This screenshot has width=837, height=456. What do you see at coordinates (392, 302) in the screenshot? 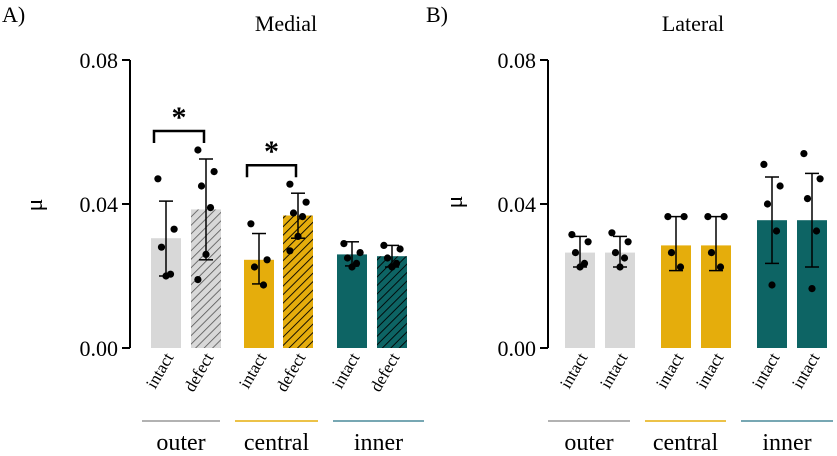
I see `bar-inner-defect` at bounding box center [392, 302].